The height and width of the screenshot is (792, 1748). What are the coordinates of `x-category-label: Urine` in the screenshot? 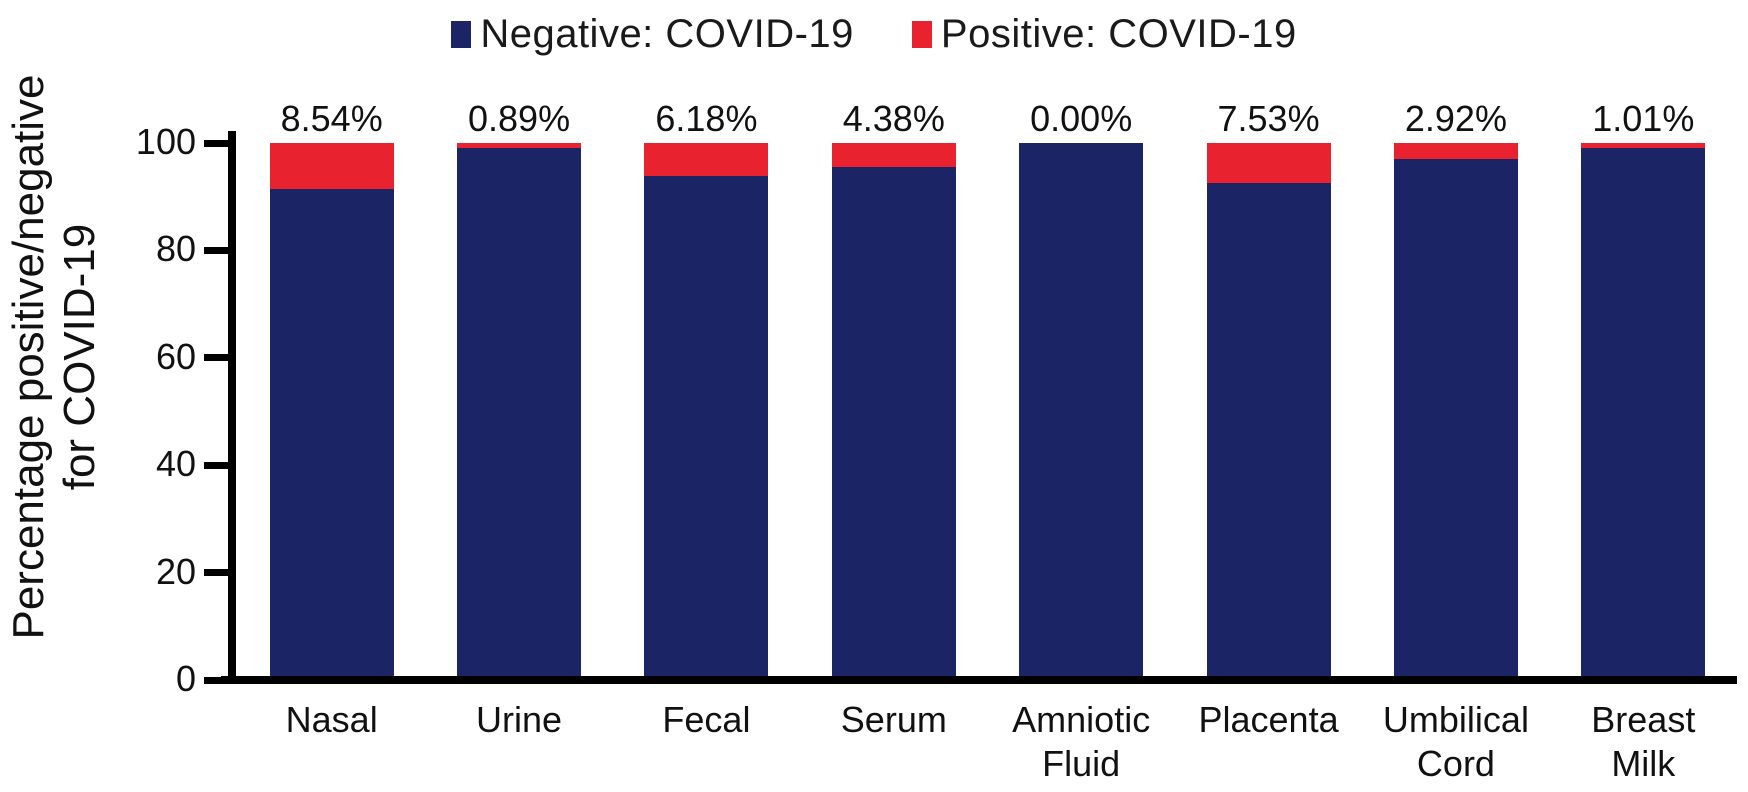 It's located at (519, 719).